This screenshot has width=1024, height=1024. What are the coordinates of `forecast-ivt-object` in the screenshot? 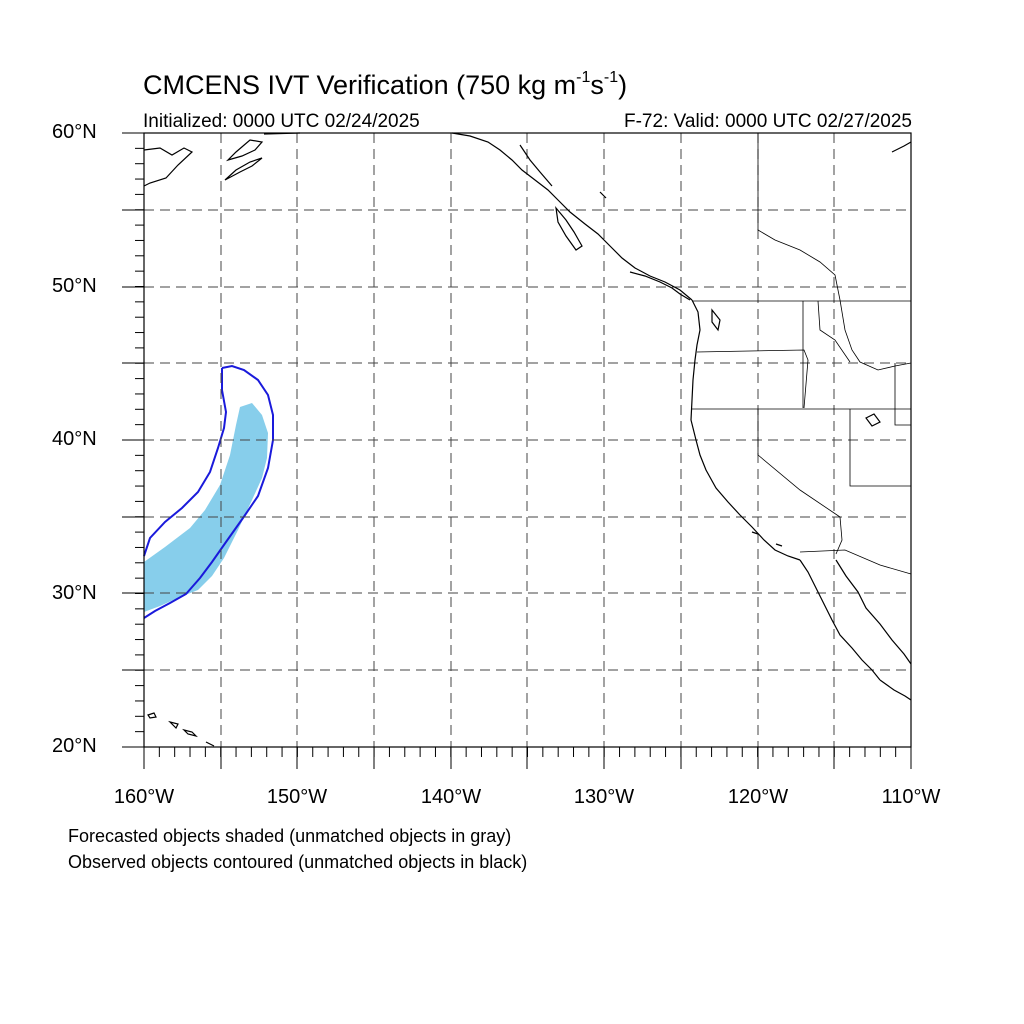 It's located at (206, 507).